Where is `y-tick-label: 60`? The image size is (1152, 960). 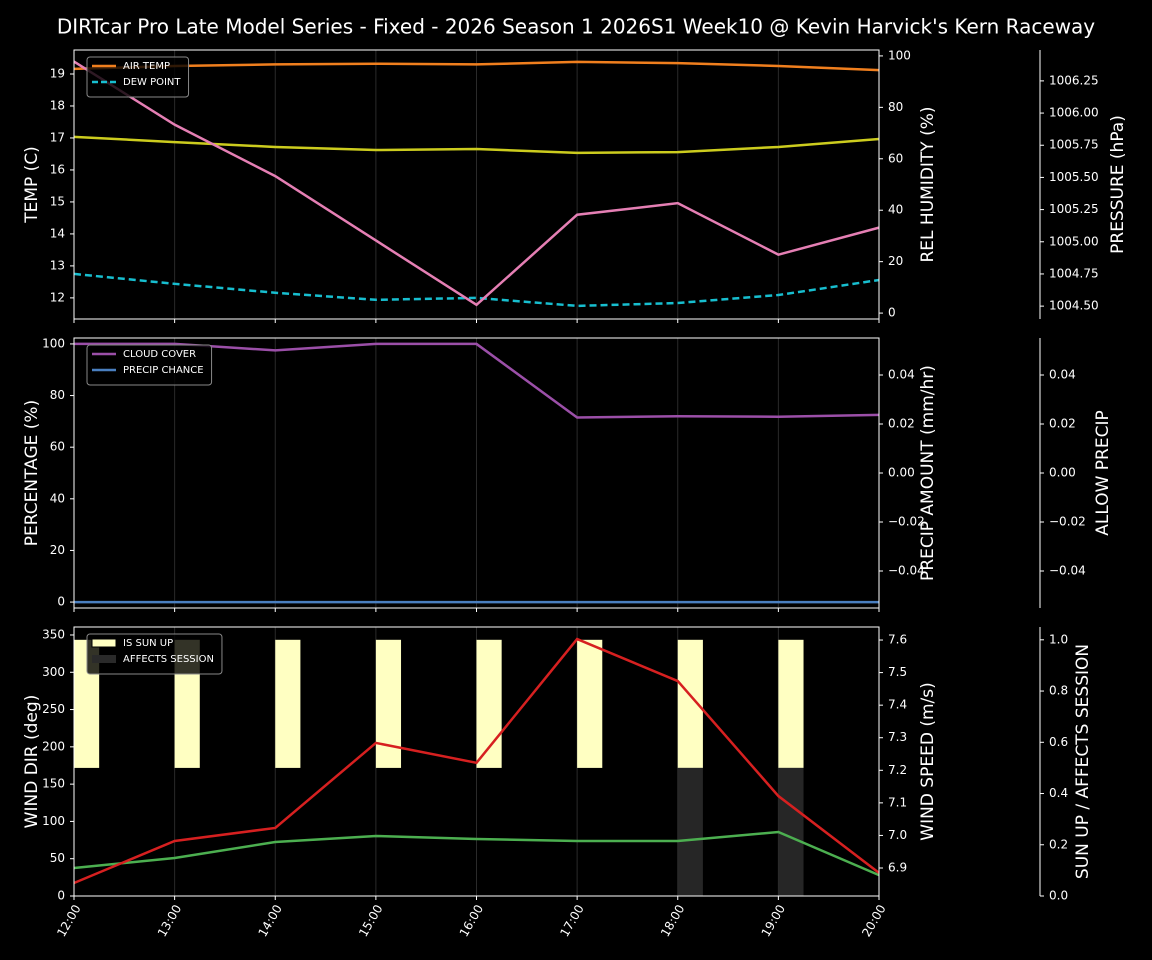 y-tick-label: 60 is located at coordinates (57, 447).